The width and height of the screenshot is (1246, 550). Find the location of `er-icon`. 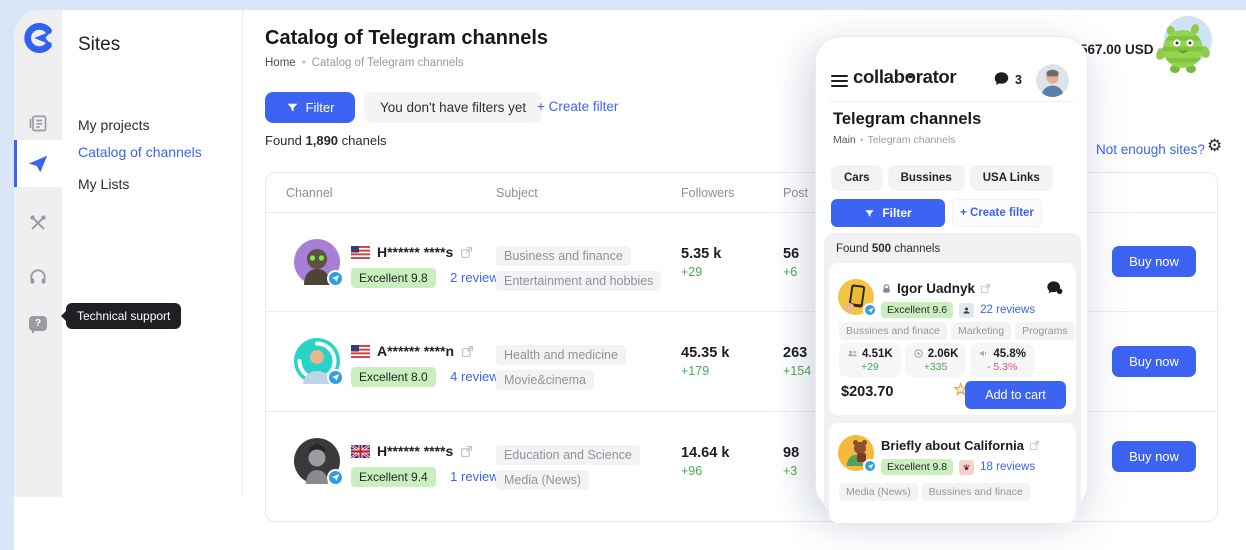

er-icon is located at coordinates (983, 353).